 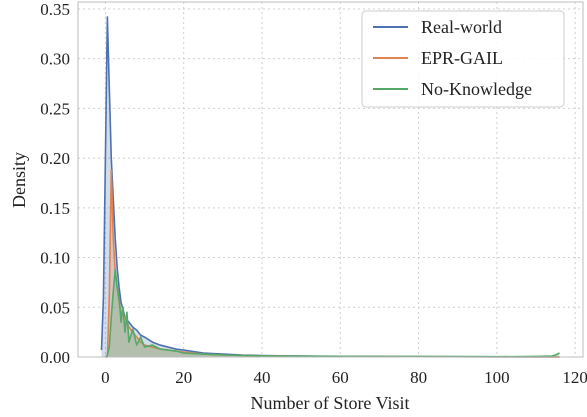 I want to click on x-tick-label: 0, so click(x=105, y=377).